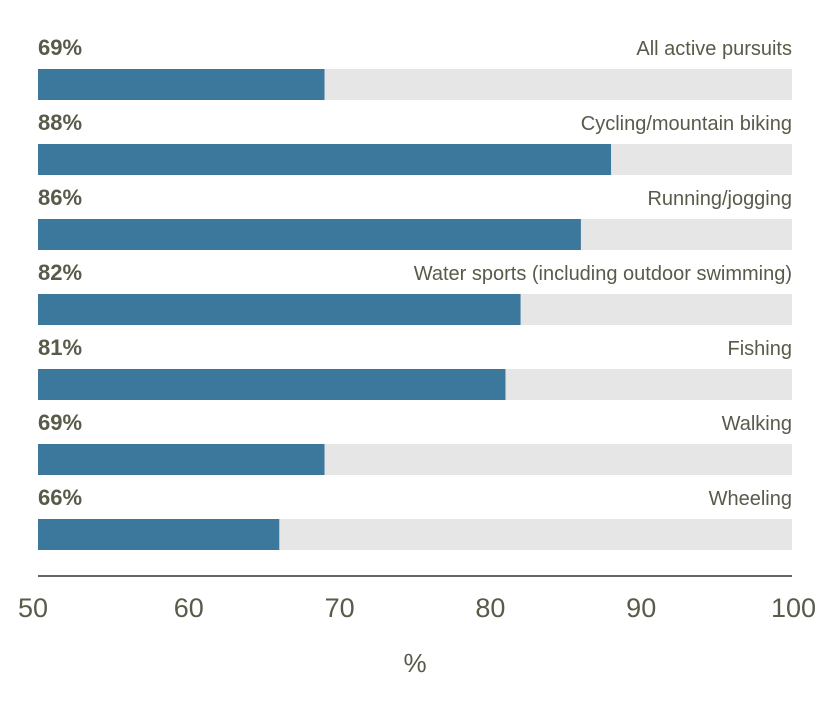  I want to click on x-axis-ticks: 50 60 70 80 90 100, so click(417, 608).